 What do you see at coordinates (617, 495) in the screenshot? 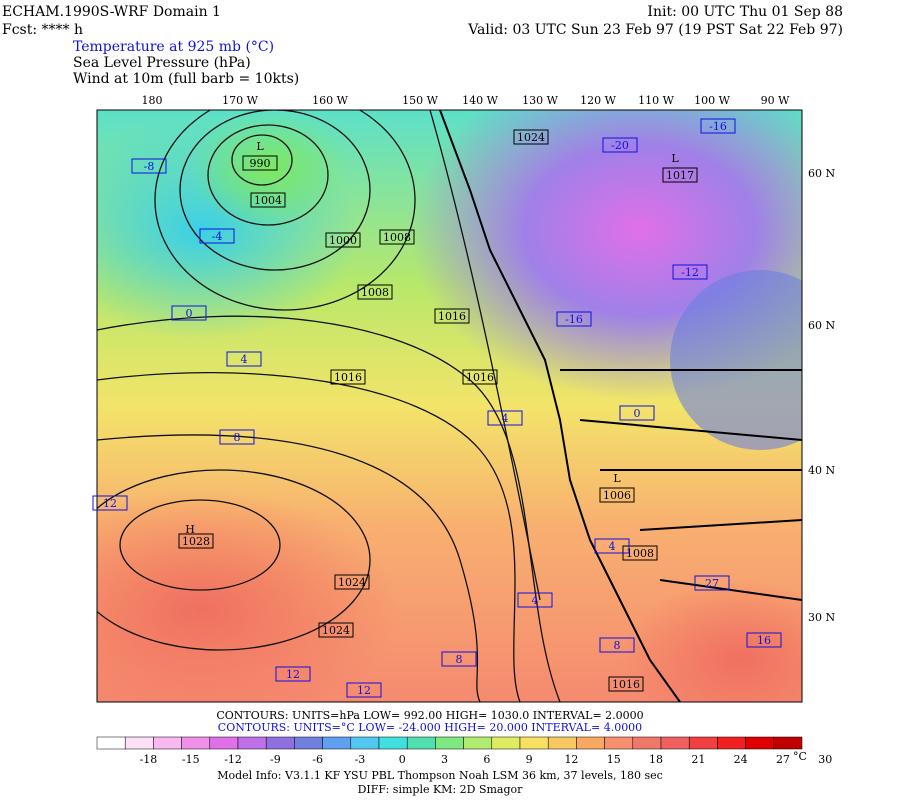
I see `pressure-label: 1006` at bounding box center [617, 495].